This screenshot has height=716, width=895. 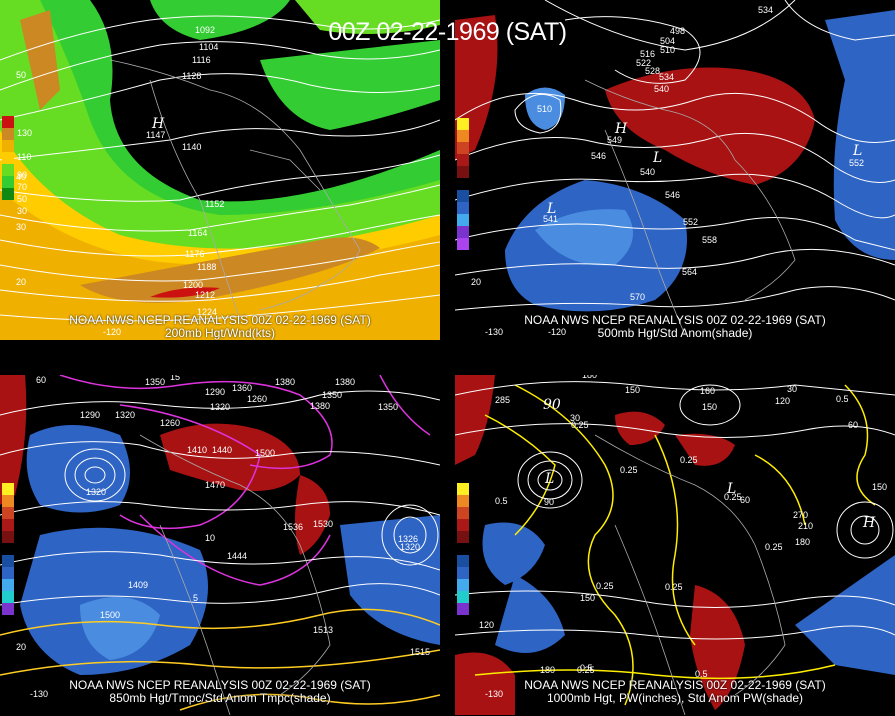 What do you see at coordinates (802, 542) in the screenshot?
I see `label: 180` at bounding box center [802, 542].